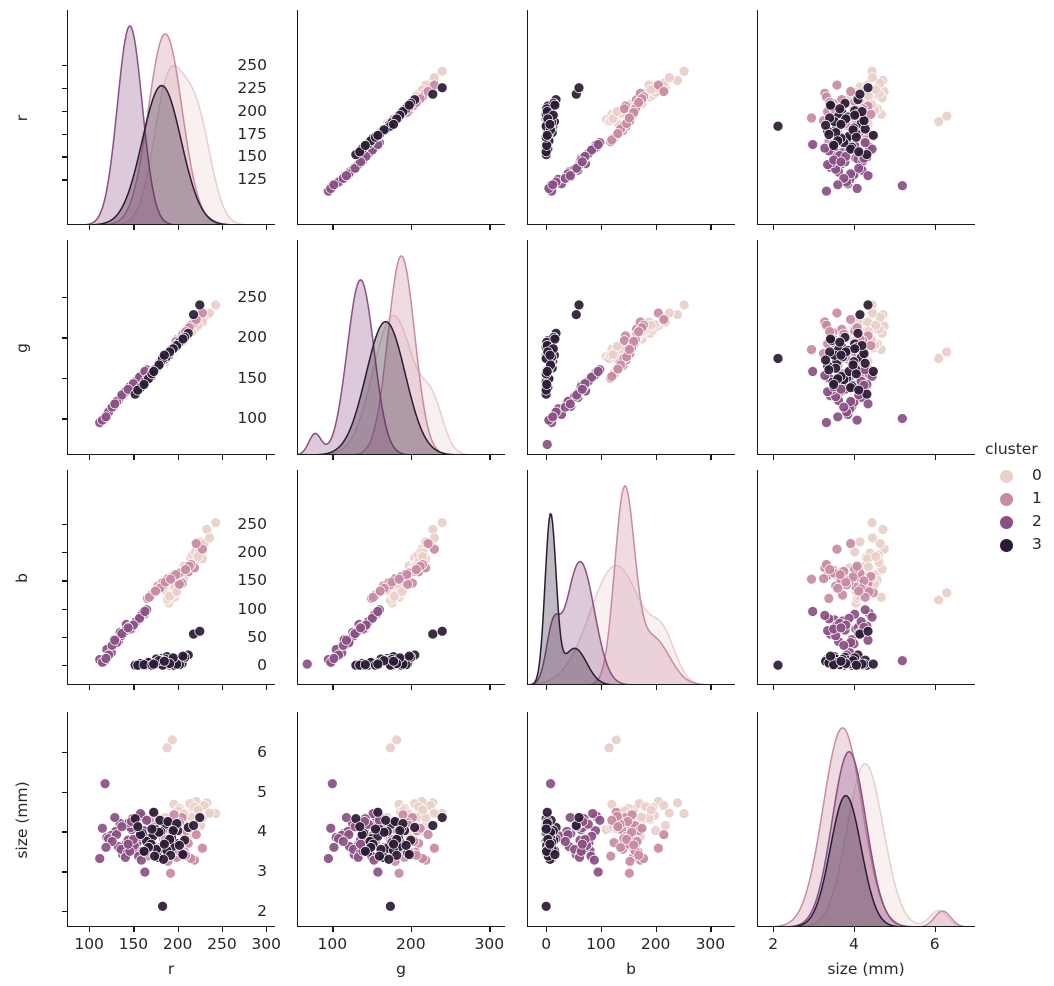  What do you see at coordinates (262, 791) in the screenshot?
I see `y-tick-label: 5` at bounding box center [262, 791].